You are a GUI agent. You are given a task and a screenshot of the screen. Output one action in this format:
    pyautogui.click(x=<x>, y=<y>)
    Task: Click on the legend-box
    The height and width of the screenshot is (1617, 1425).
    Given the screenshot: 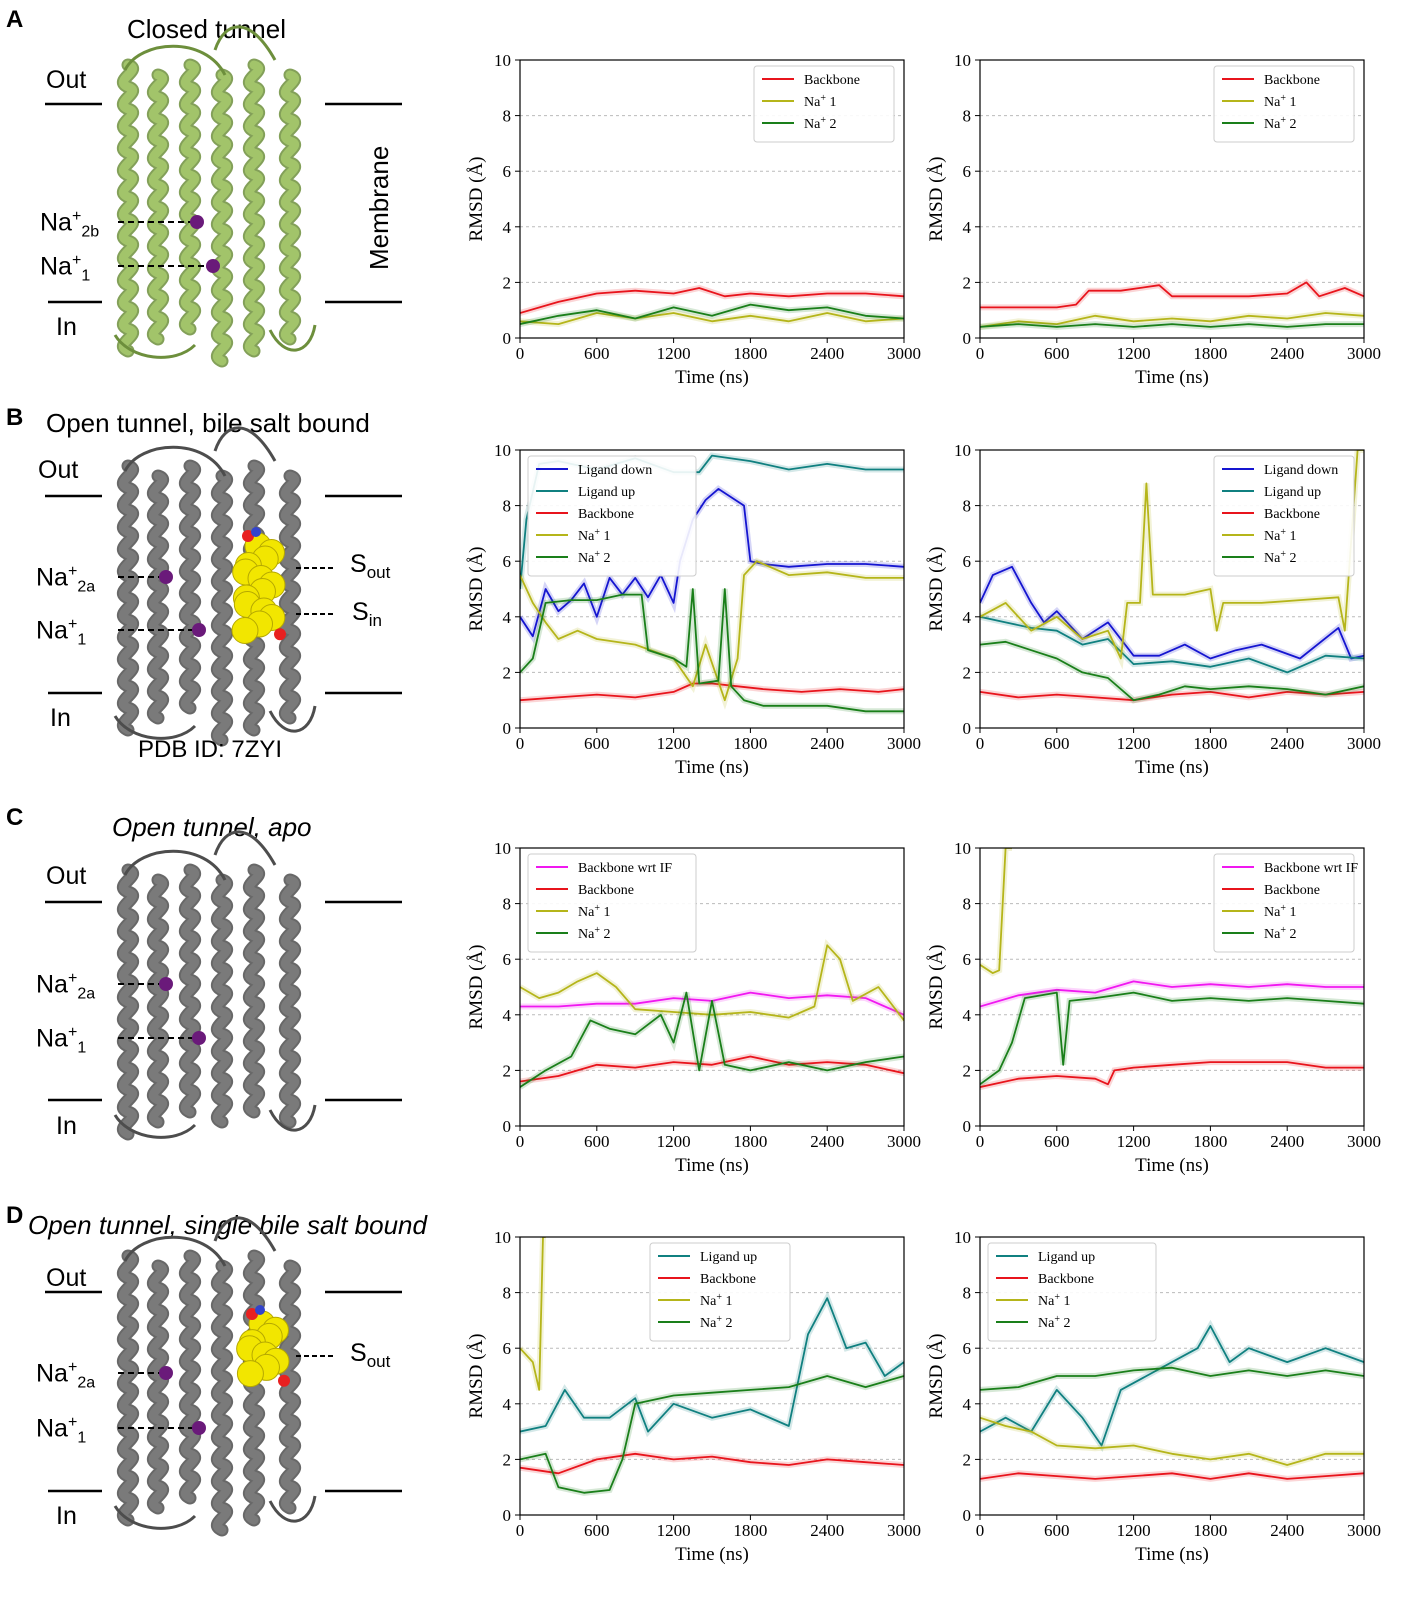 What is the action you would take?
    pyautogui.click(x=612, y=516)
    